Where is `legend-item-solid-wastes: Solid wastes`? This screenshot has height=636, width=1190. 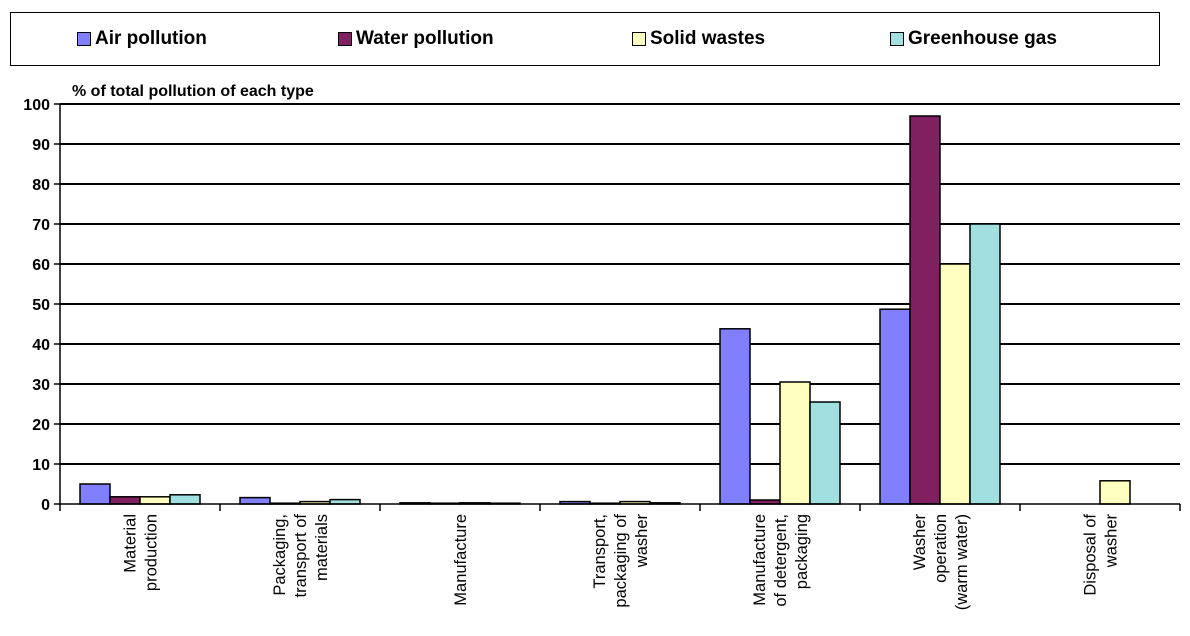 legend-item-solid-wastes: Solid wastes is located at coordinates (698, 39).